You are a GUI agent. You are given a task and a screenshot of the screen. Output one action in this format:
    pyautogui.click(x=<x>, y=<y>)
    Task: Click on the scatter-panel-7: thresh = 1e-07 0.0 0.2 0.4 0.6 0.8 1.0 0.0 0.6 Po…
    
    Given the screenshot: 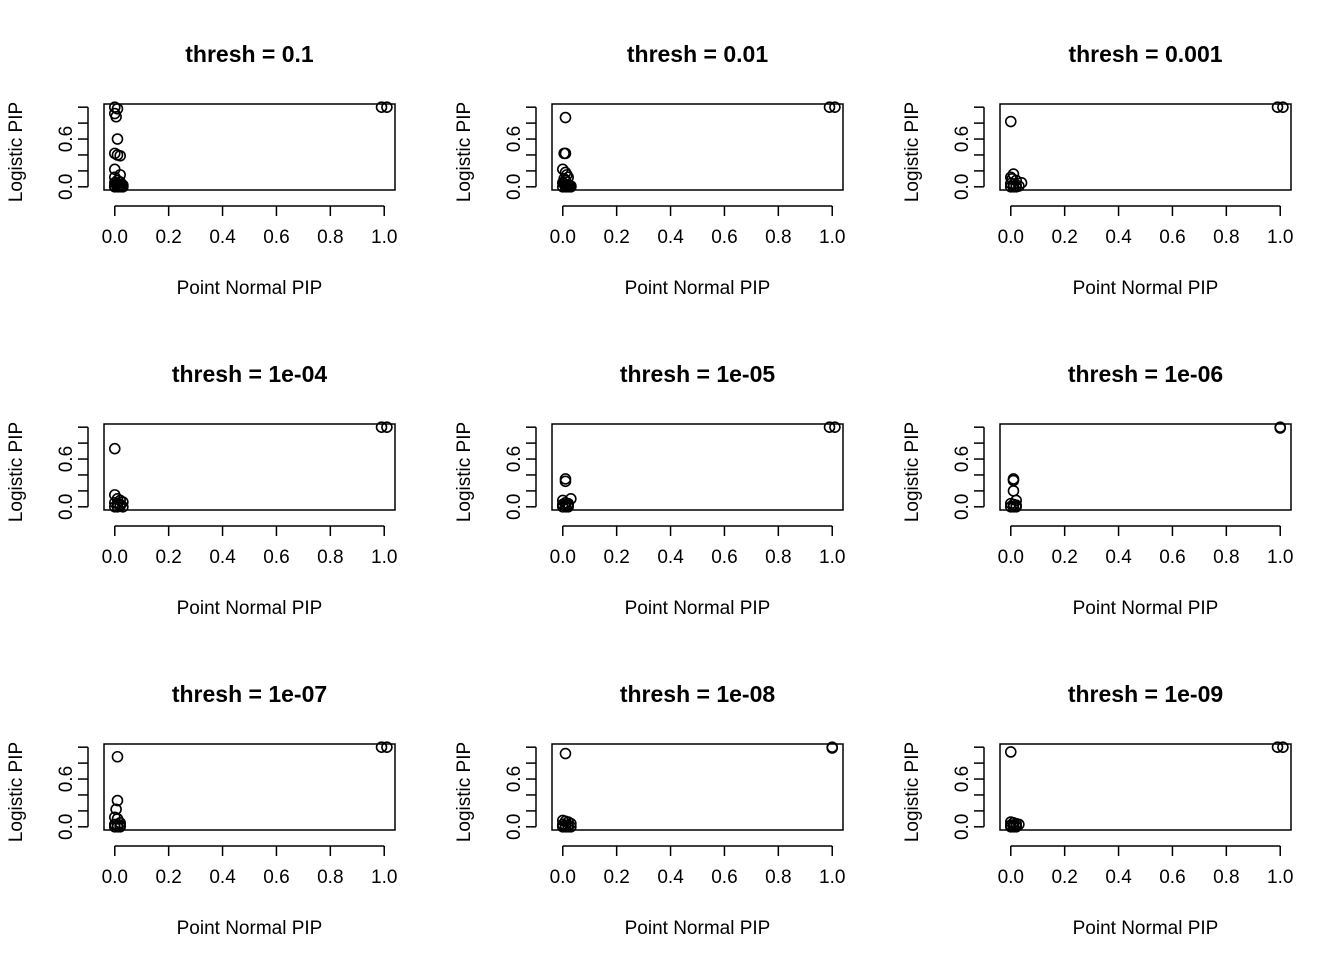 What is the action you would take?
    pyautogui.click(x=201, y=810)
    